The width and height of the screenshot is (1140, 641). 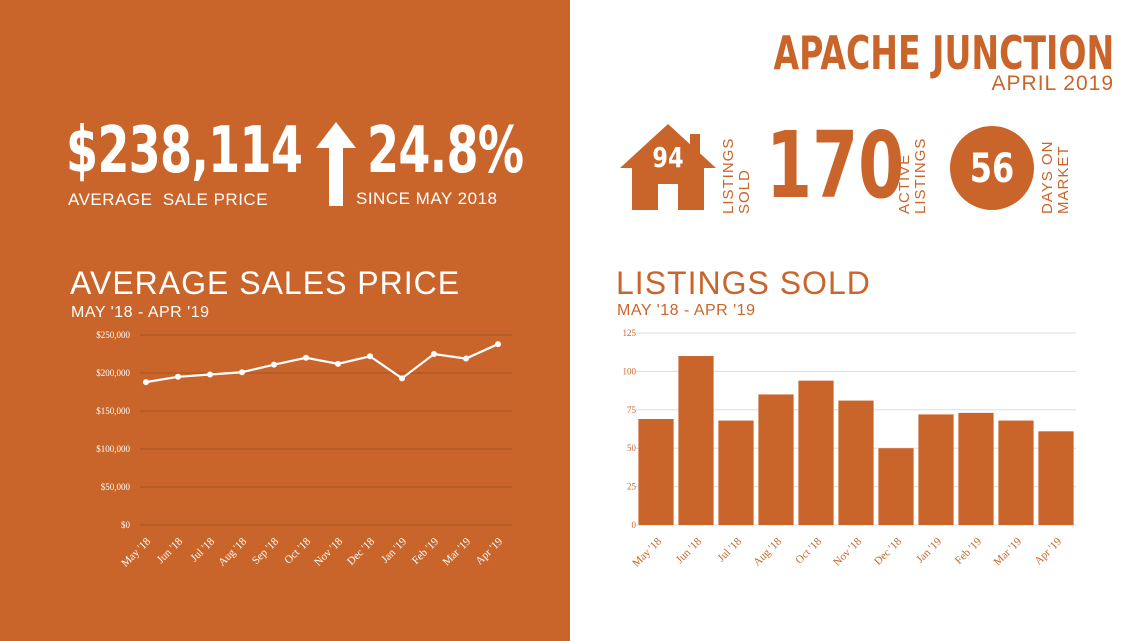 What do you see at coordinates (113, 335) in the screenshot?
I see `y-tick-label: $250,000` at bounding box center [113, 335].